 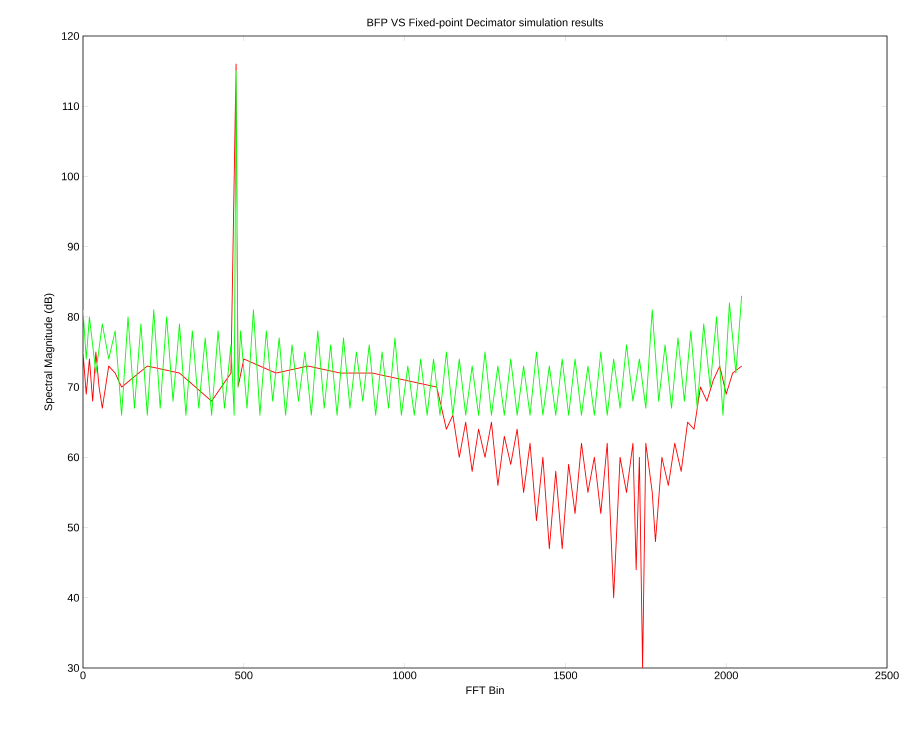 I want to click on y-tick-label: 80, so click(x=74, y=317).